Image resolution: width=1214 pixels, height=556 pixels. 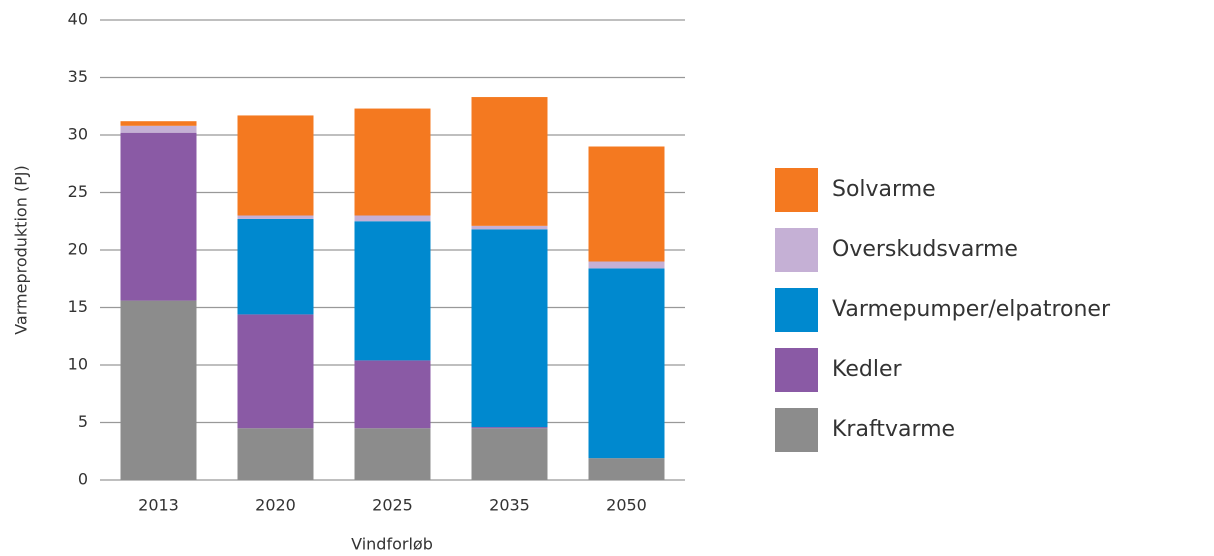 I want to click on legend-label: Varmepumper/elpatroner, so click(x=971, y=309).